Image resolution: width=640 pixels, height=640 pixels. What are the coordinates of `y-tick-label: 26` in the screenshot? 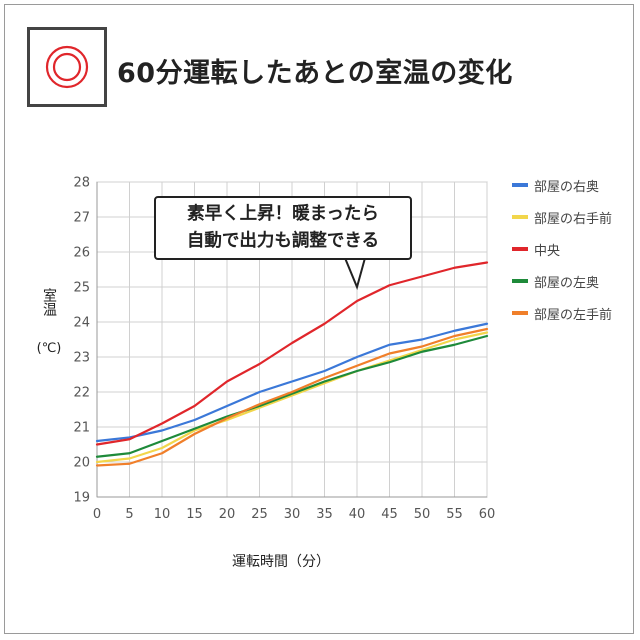 It's located at (81, 253).